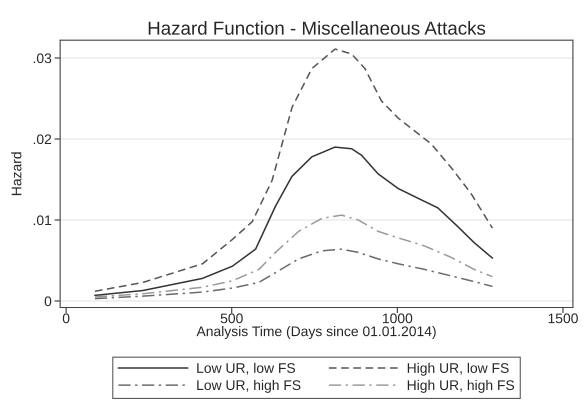  Describe the element at coordinates (48, 301) in the screenshot. I see `y-tick-label: 0` at that location.